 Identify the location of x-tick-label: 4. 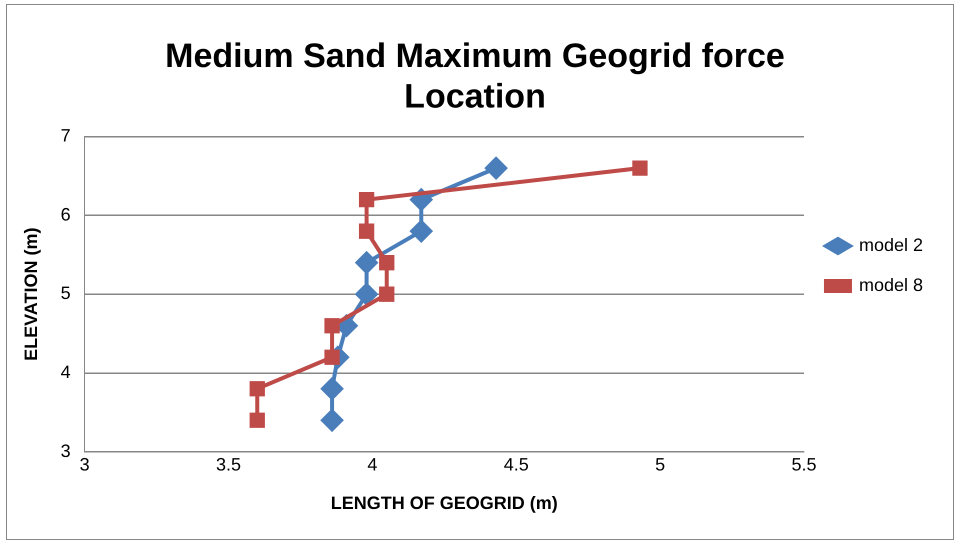
(372, 464).